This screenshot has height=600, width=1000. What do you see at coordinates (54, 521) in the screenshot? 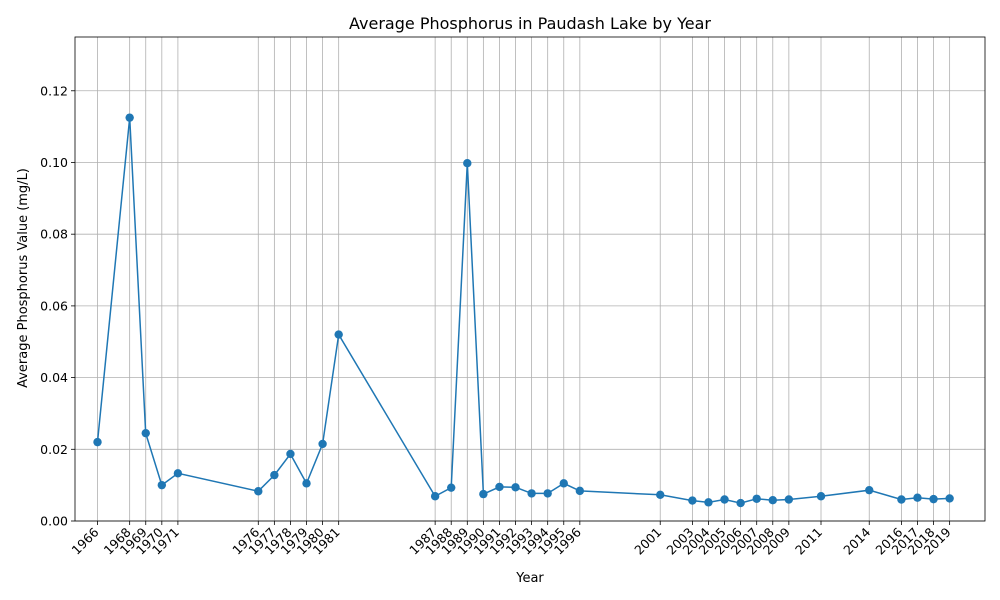
I see `y-tick-label: 0.00` at bounding box center [54, 521].